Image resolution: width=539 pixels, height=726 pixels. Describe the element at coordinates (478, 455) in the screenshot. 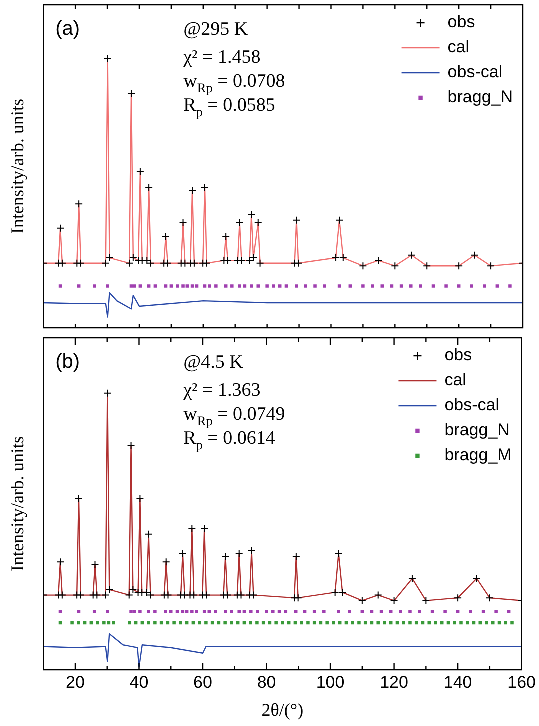

I see `legend-label: bragg_M` at that location.